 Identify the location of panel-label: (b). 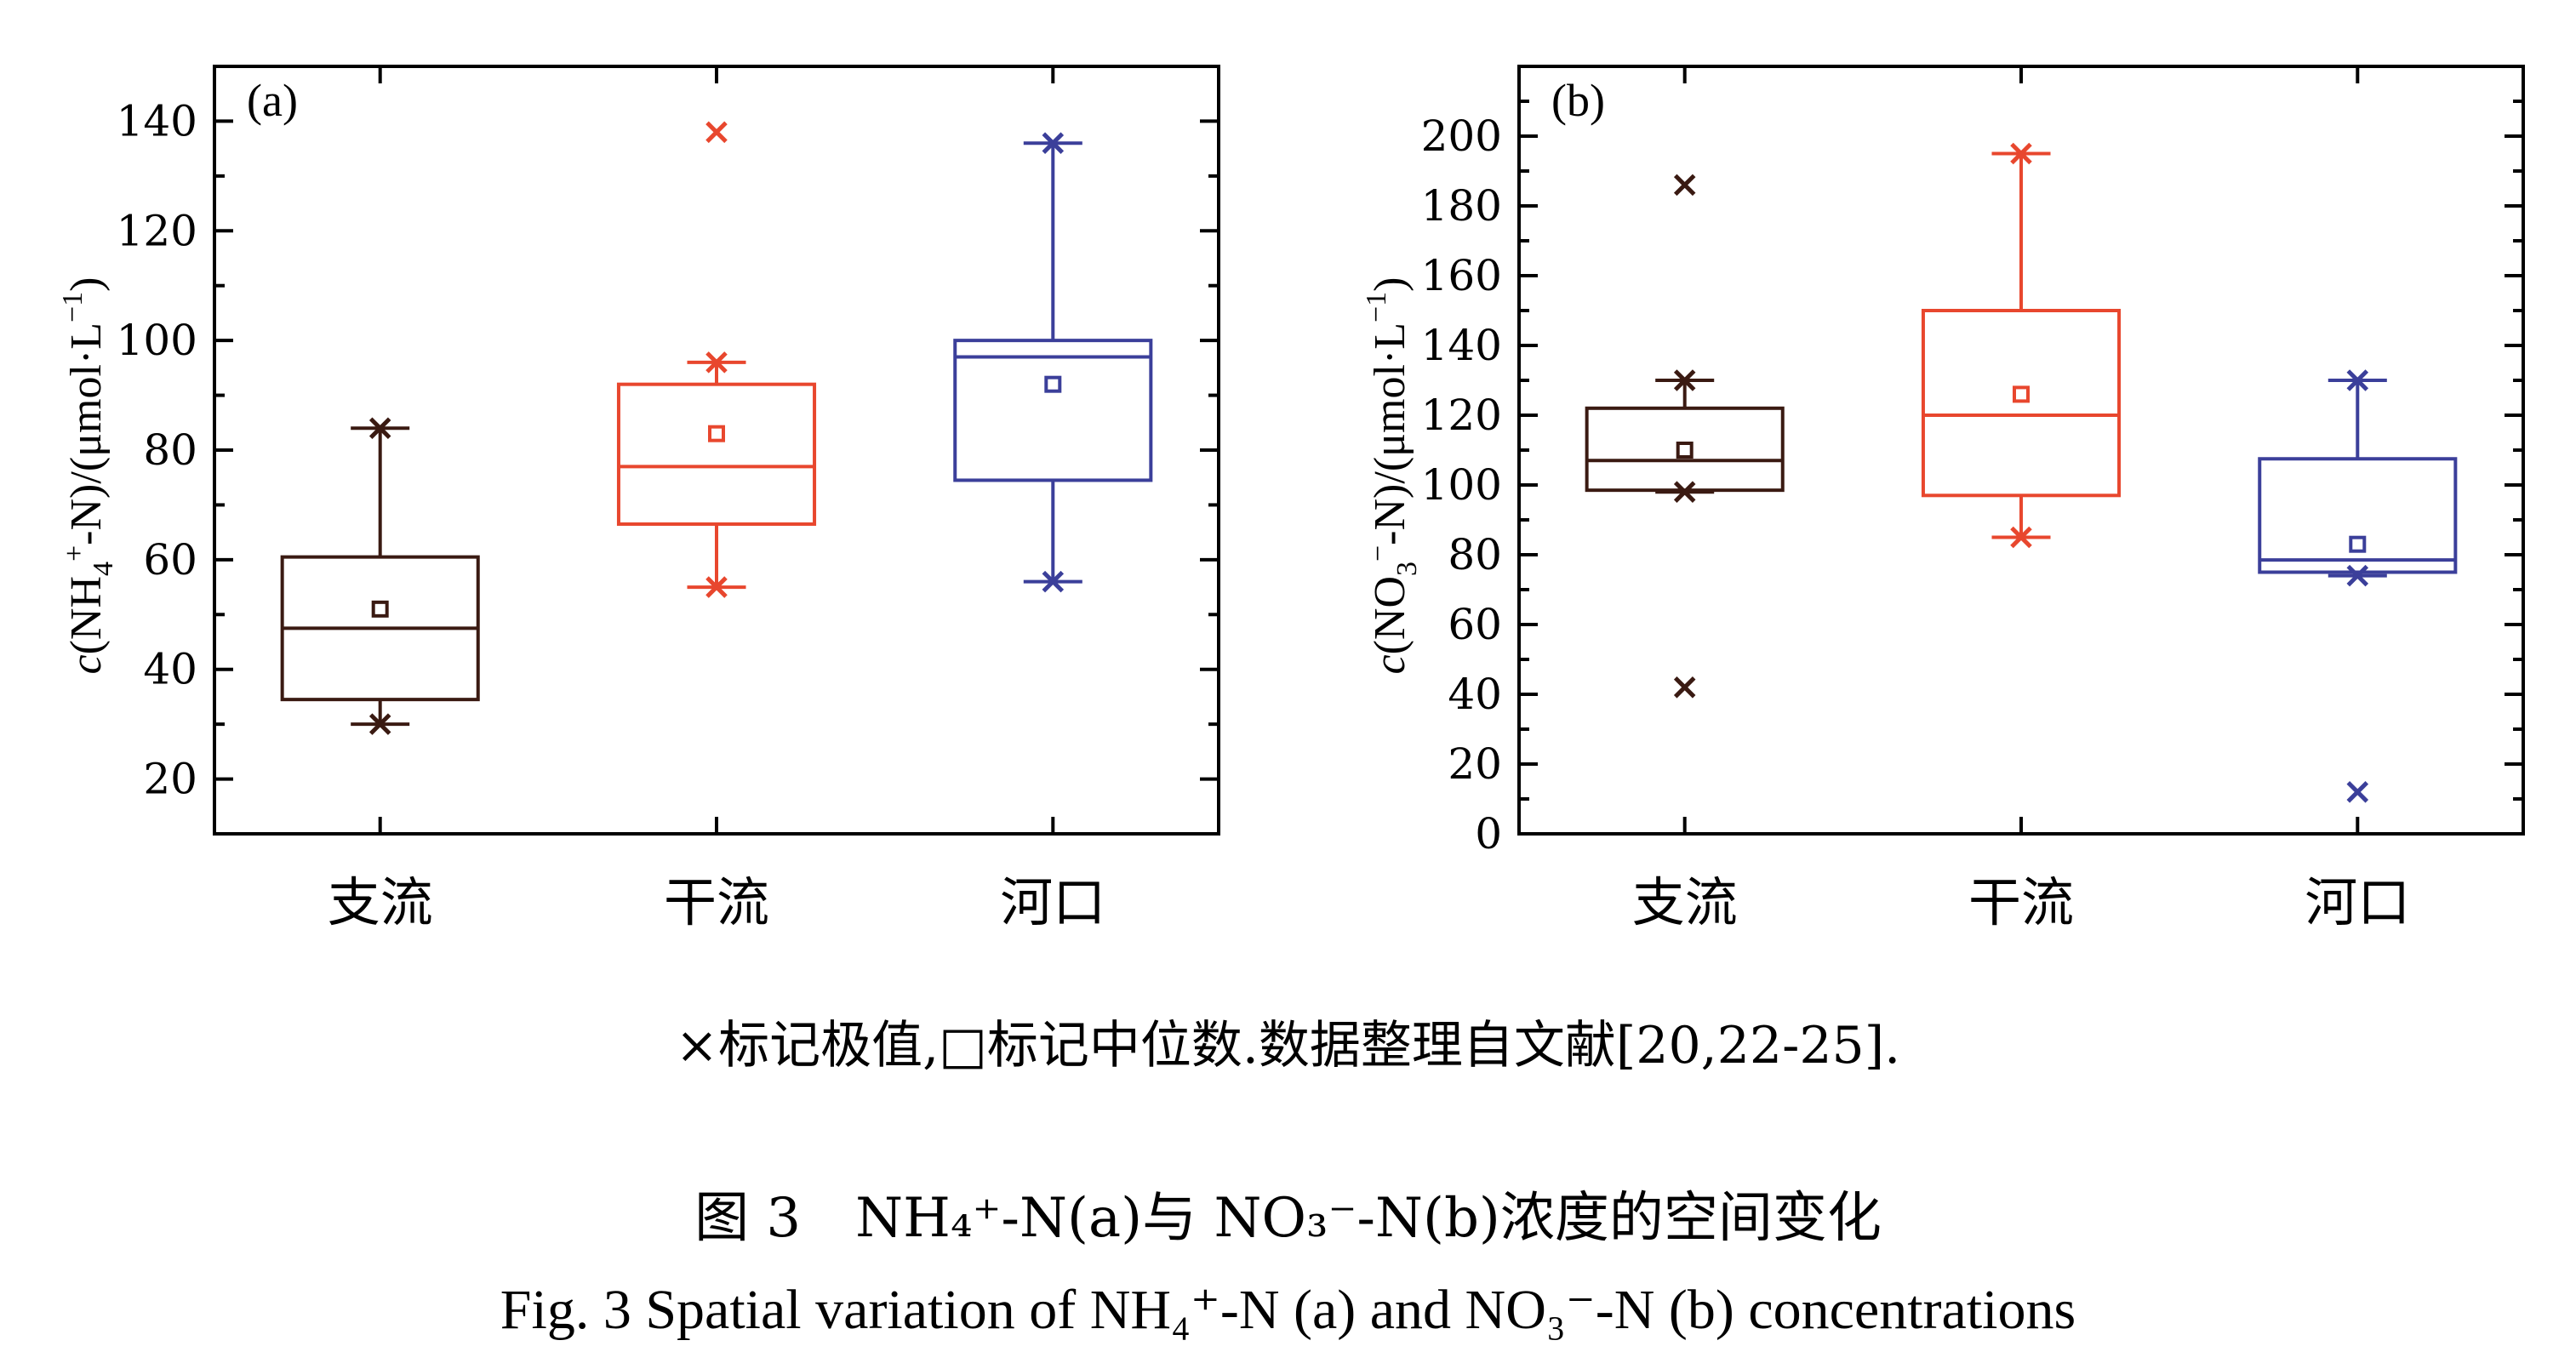
(1578, 101).